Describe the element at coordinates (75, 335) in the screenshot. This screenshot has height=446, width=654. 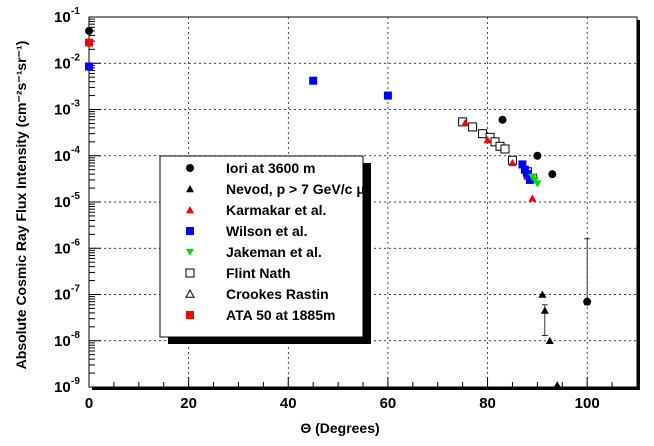
I see `y-tick-exponent: -8` at that location.